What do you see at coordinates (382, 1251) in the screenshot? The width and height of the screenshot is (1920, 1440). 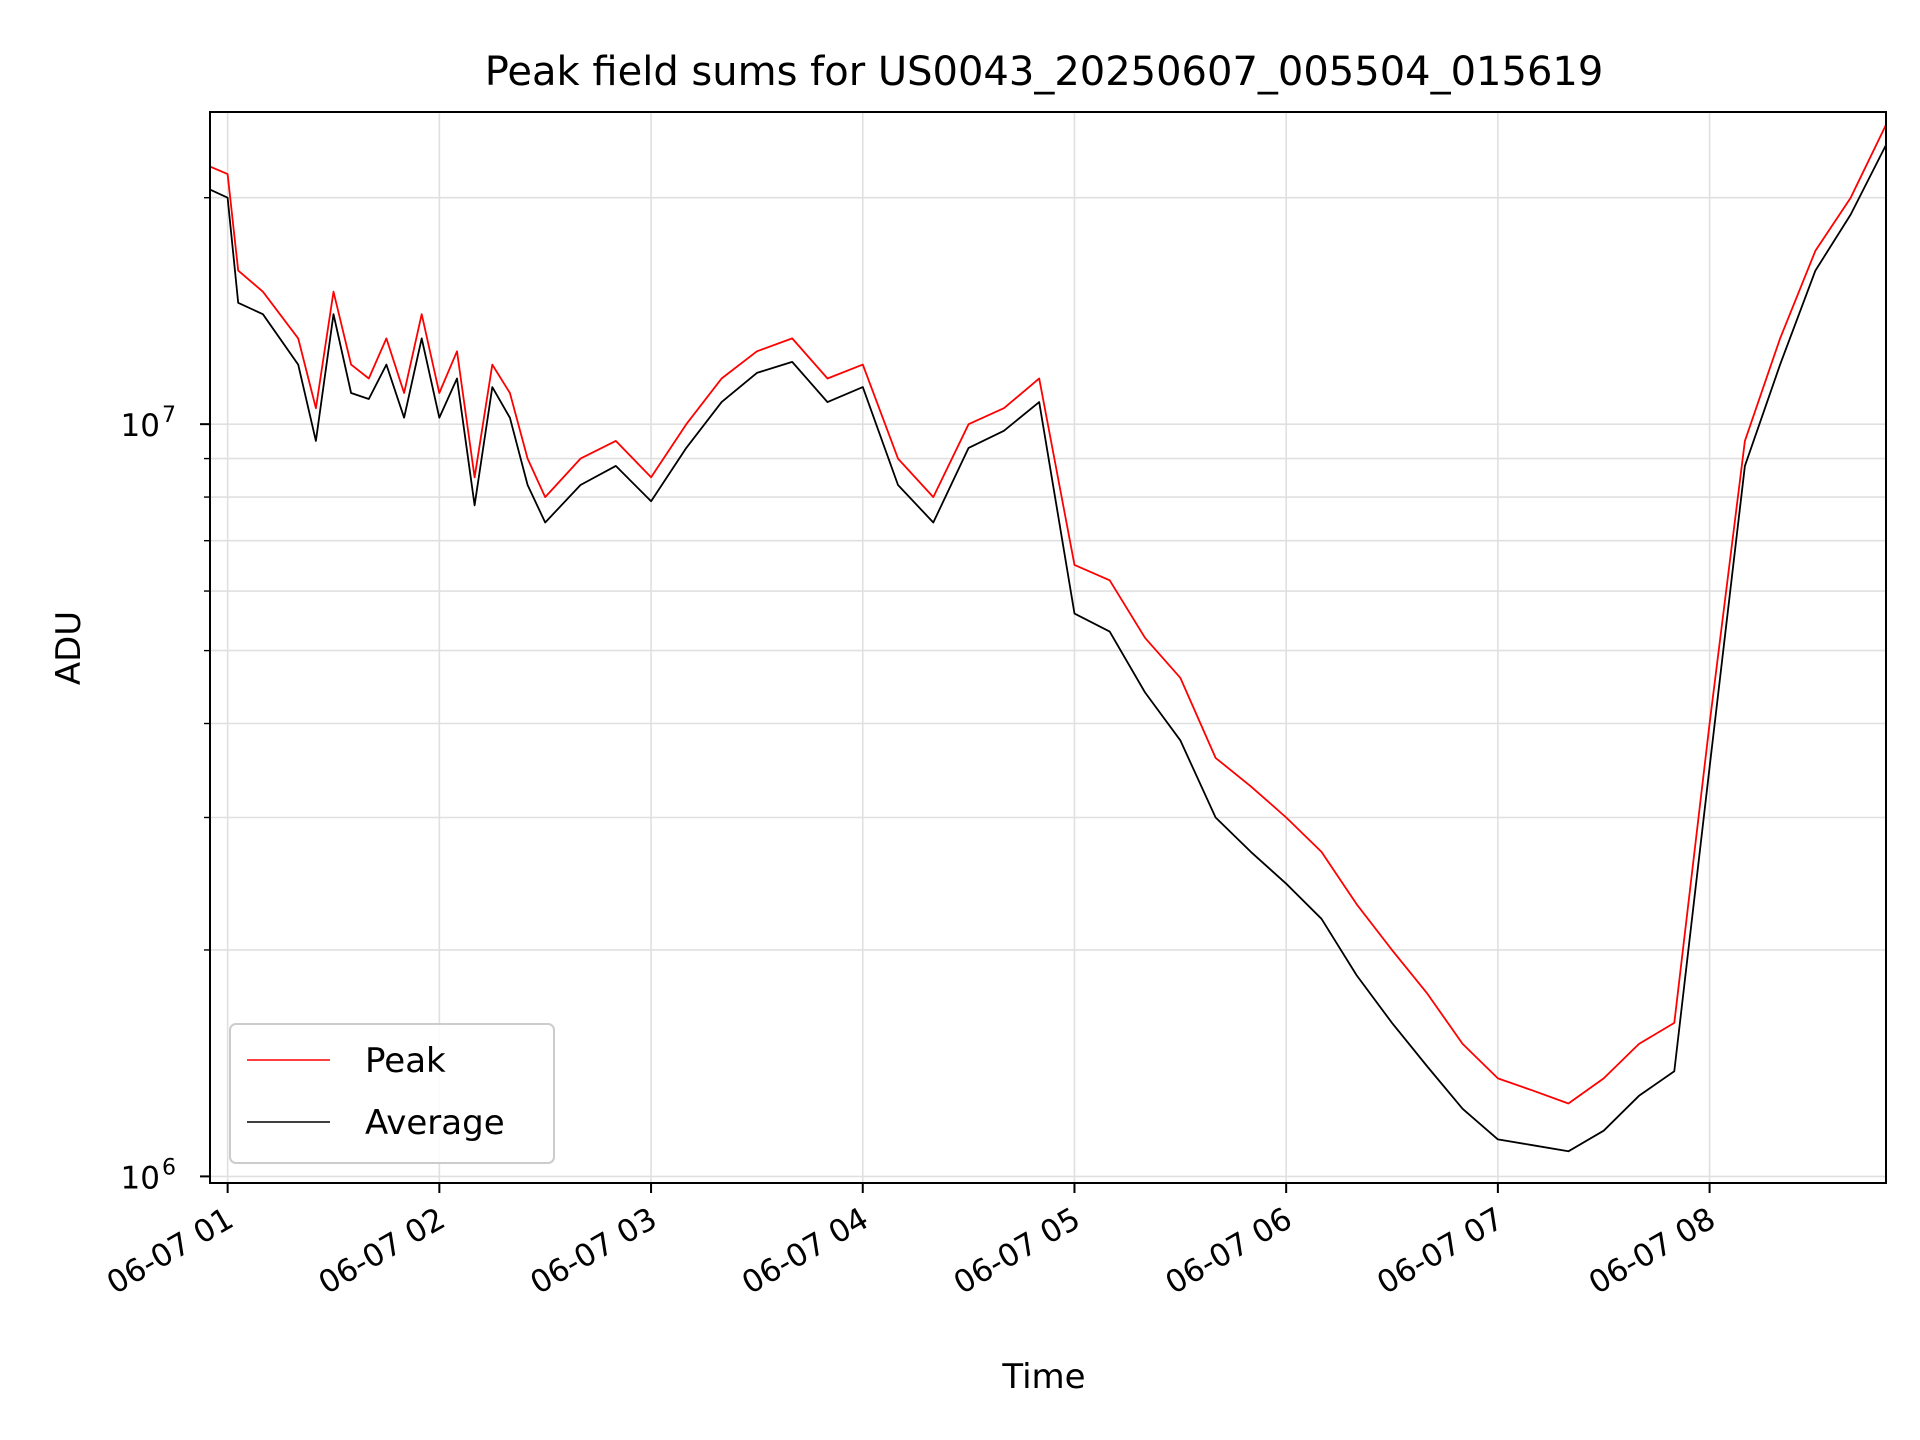 I see `x-tick-label: 06-07 02` at bounding box center [382, 1251].